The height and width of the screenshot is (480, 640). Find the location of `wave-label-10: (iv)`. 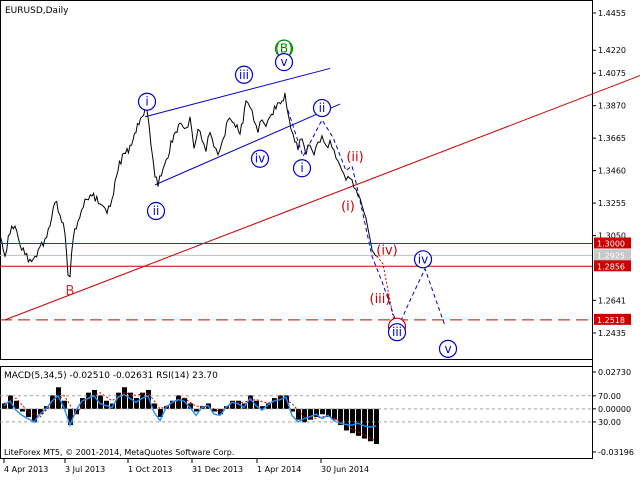

wave-label-10: (iv) is located at coordinates (386, 251).